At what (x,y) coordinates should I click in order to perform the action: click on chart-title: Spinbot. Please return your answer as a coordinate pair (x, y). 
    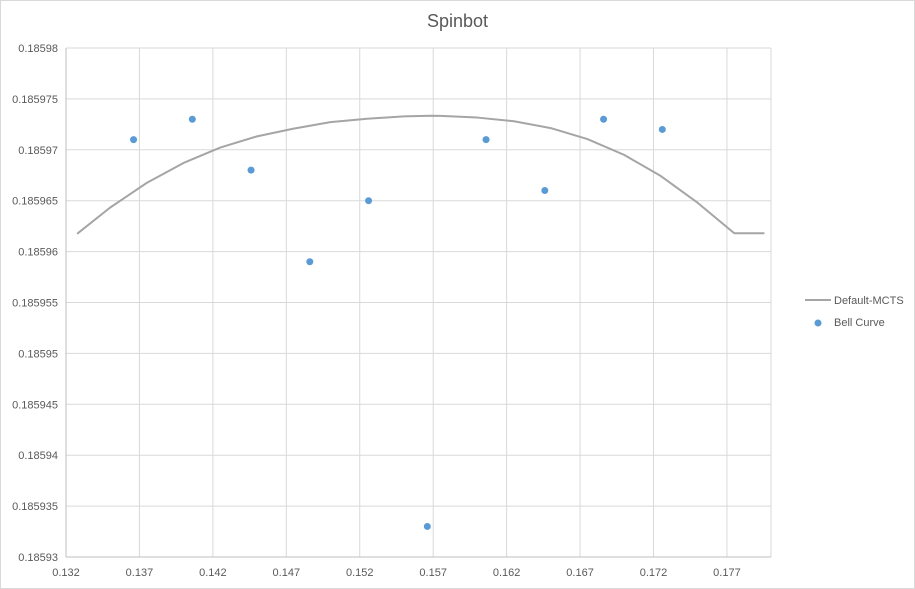
    Looking at the image, I should click on (457, 21).